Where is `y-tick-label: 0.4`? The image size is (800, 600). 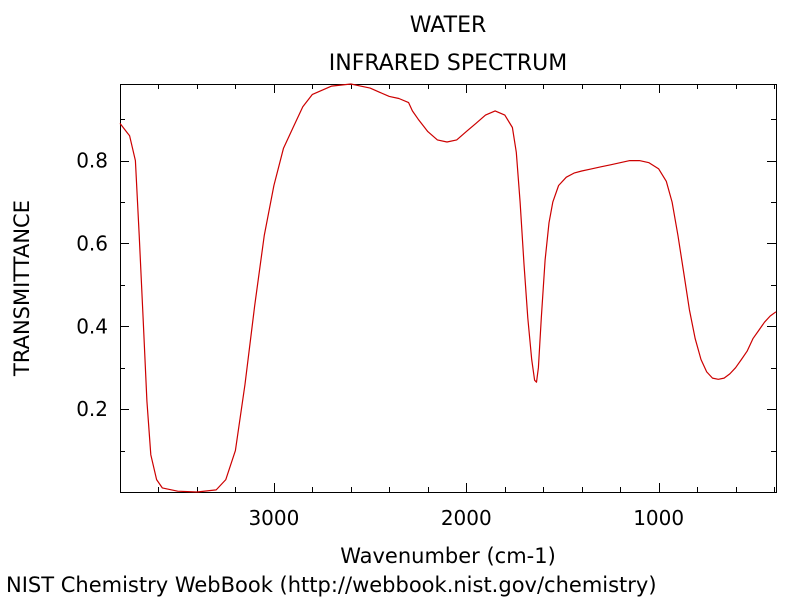 y-tick-label: 0.4 is located at coordinates (92, 326).